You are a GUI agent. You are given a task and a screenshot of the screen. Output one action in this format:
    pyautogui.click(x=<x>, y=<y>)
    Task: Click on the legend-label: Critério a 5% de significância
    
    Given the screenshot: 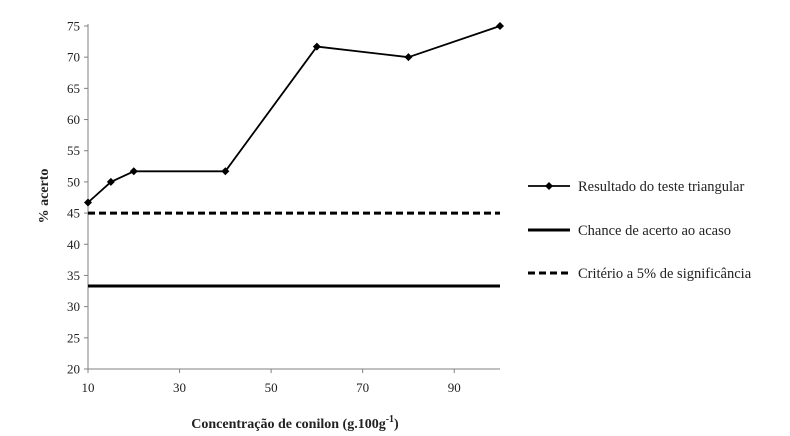 What is the action you would take?
    pyautogui.click(x=665, y=274)
    